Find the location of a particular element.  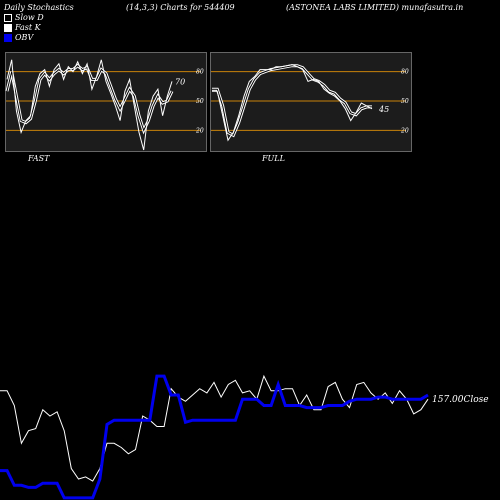

close-label: 157.00Close is located at coordinates (460, 400).